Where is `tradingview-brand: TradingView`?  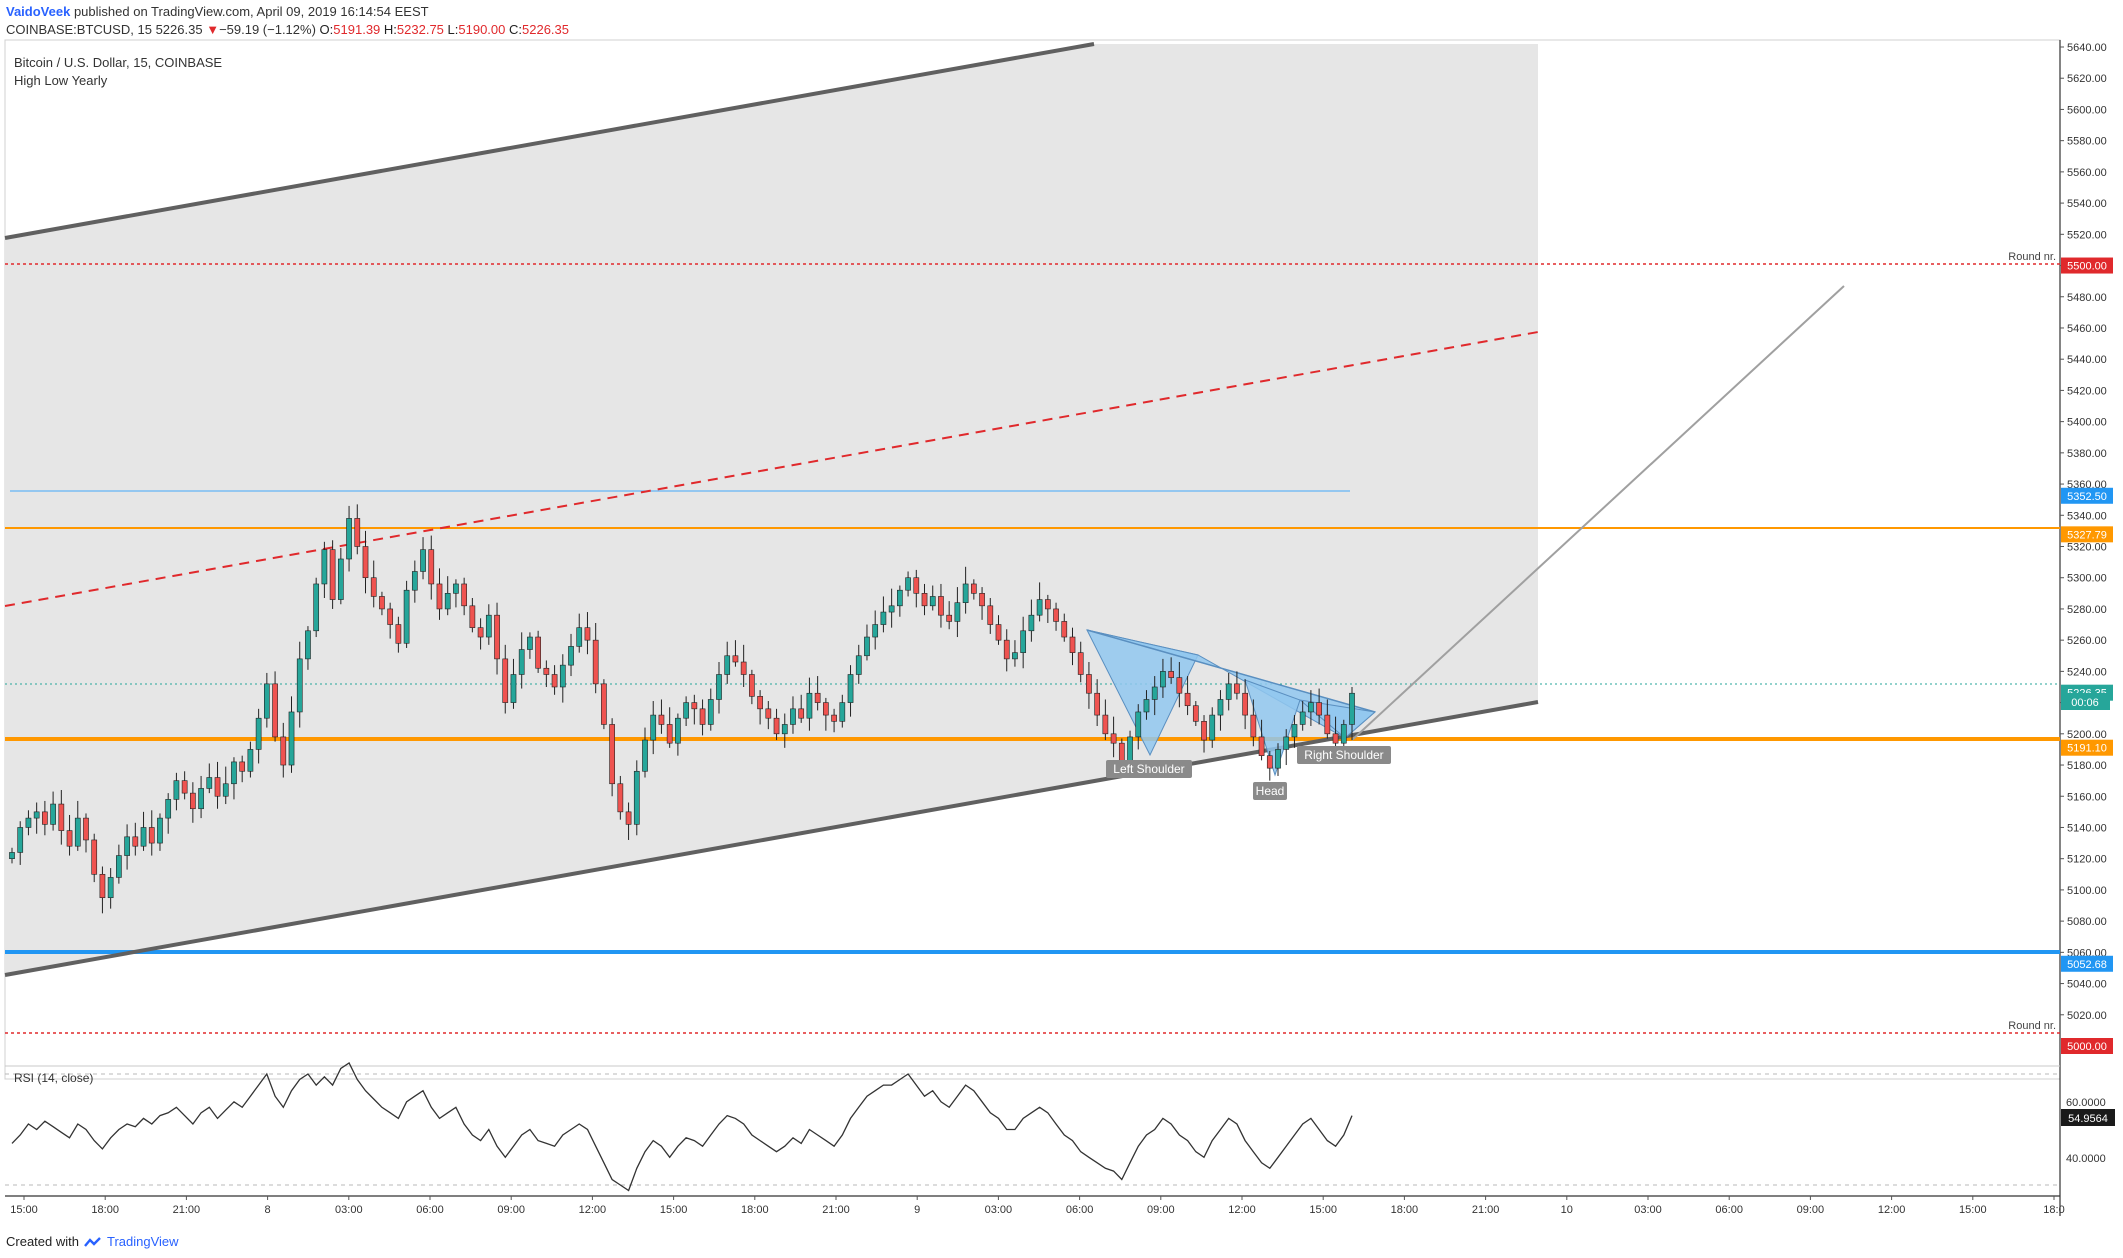
tradingview-brand: TradingView is located at coordinates (142, 1241).